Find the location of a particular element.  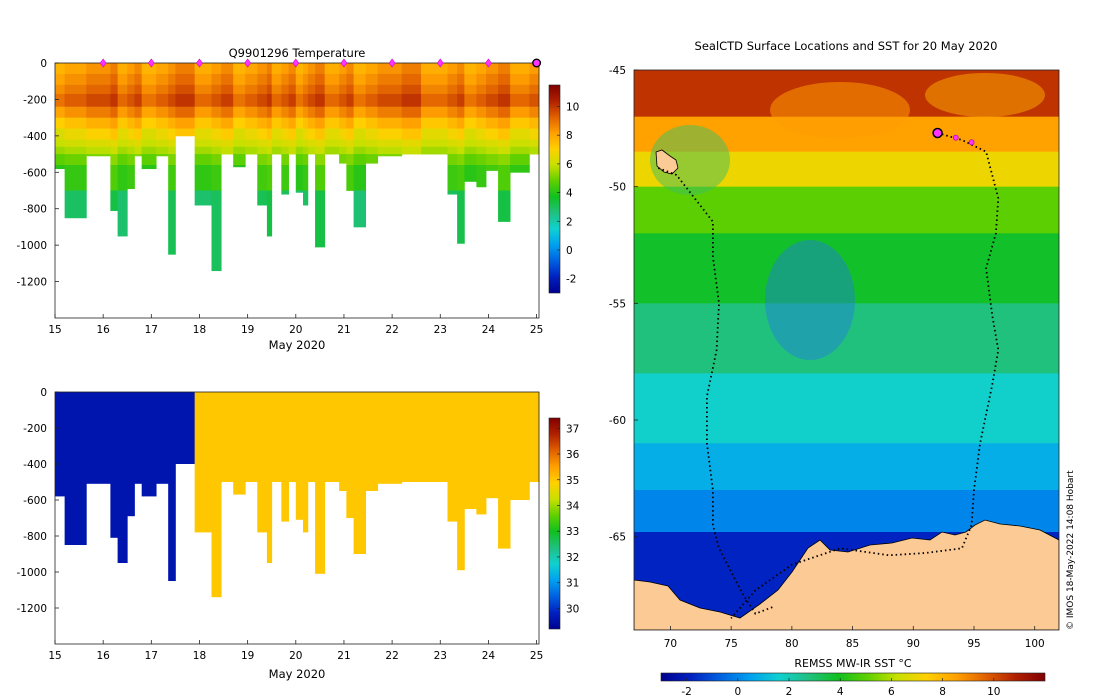

y-tick-label: -600 is located at coordinates (35, 501).